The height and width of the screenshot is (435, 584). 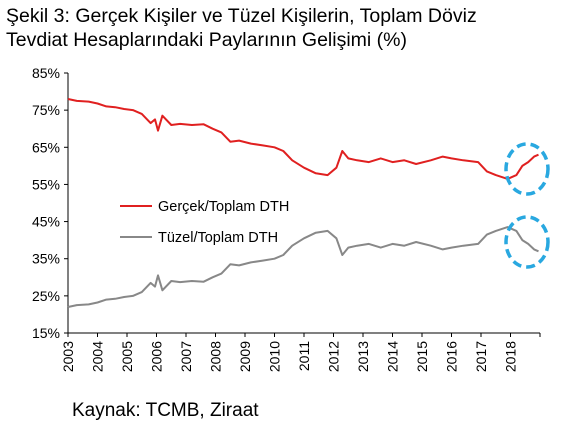 I want to click on x-tick-label: 2016, so click(x=452, y=356).